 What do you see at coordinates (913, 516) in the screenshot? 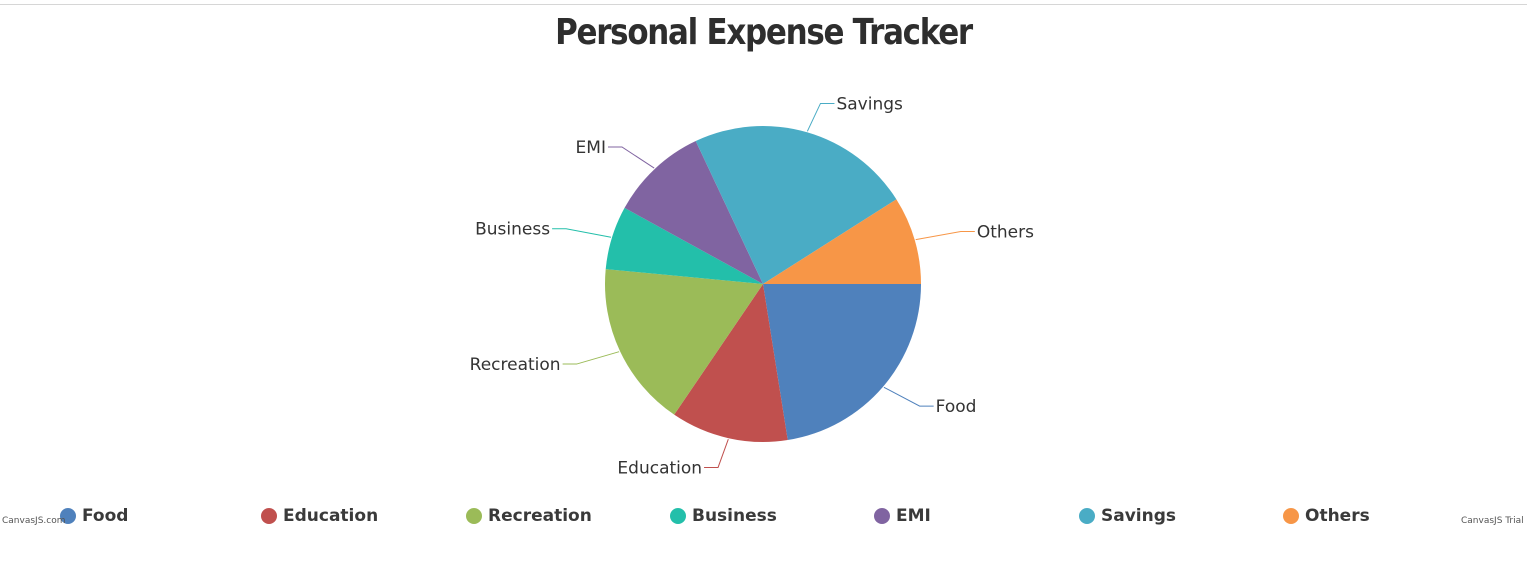
I see `legend-label: EMI` at bounding box center [913, 516].